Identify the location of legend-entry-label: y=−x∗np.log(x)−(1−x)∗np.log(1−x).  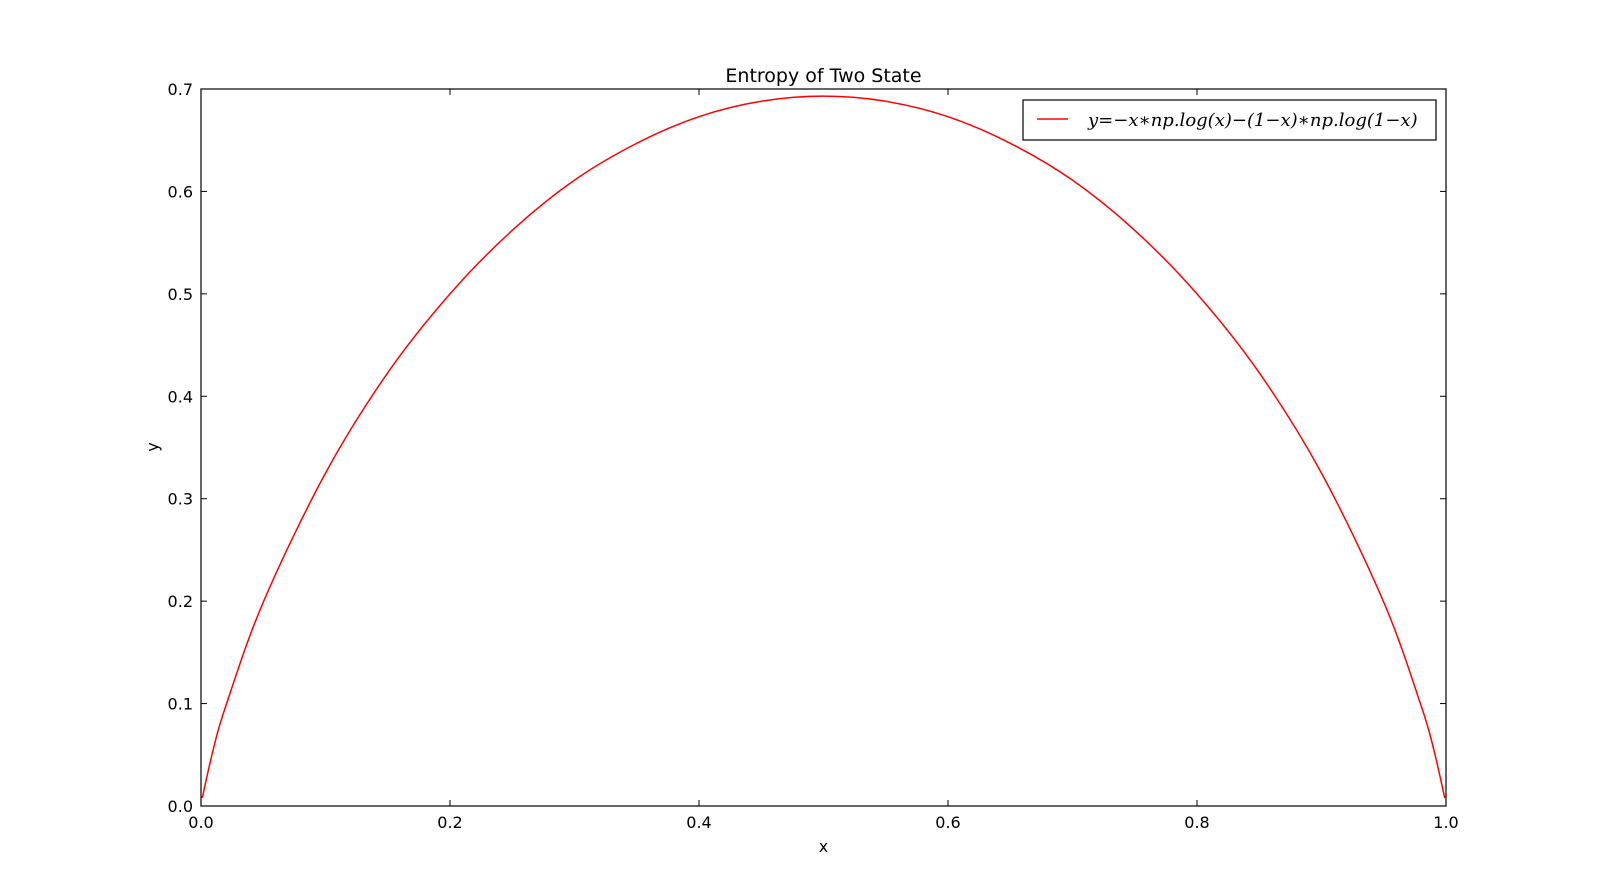
(1252, 120).